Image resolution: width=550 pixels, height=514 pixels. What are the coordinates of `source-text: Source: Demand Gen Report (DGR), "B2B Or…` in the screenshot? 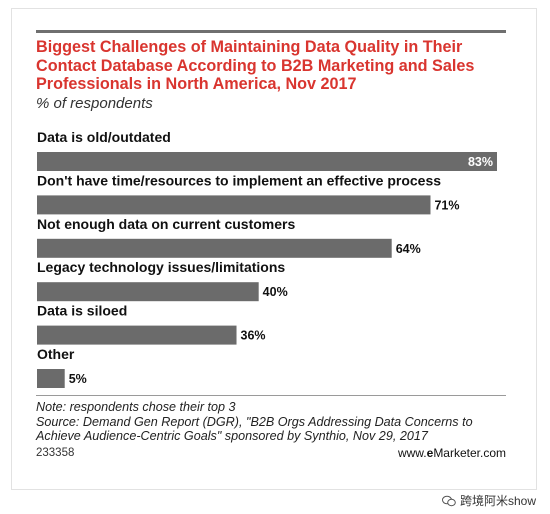 It's located at (254, 429).